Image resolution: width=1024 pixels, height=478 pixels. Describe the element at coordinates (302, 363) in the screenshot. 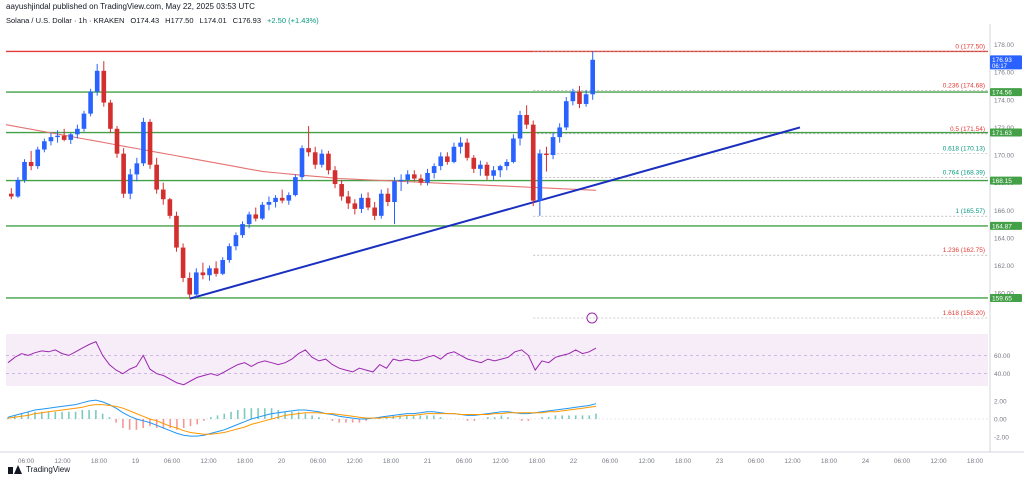

I see `rsi-line` at that location.